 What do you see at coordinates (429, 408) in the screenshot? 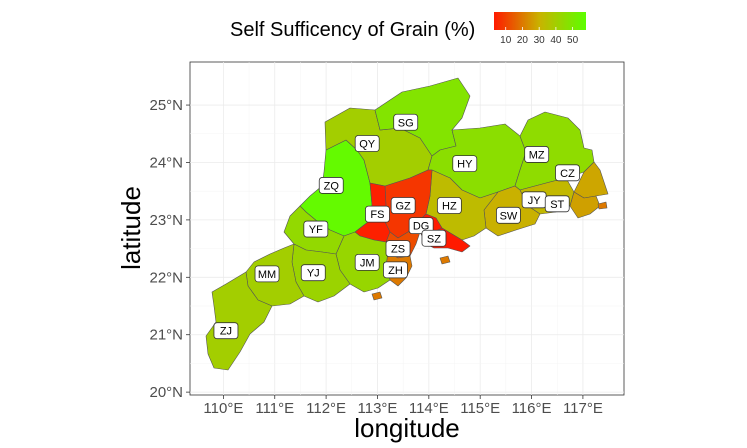
I see `x-tick-label: 114°E` at bounding box center [429, 408].